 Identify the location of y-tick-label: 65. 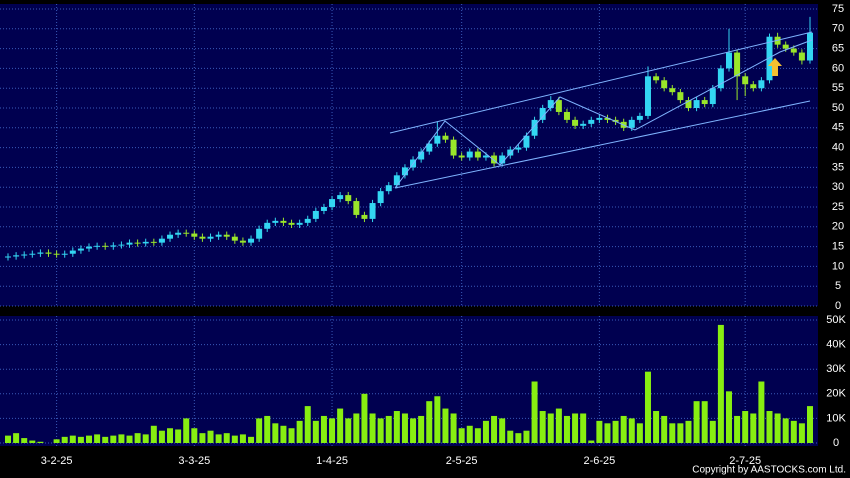
(838, 49).